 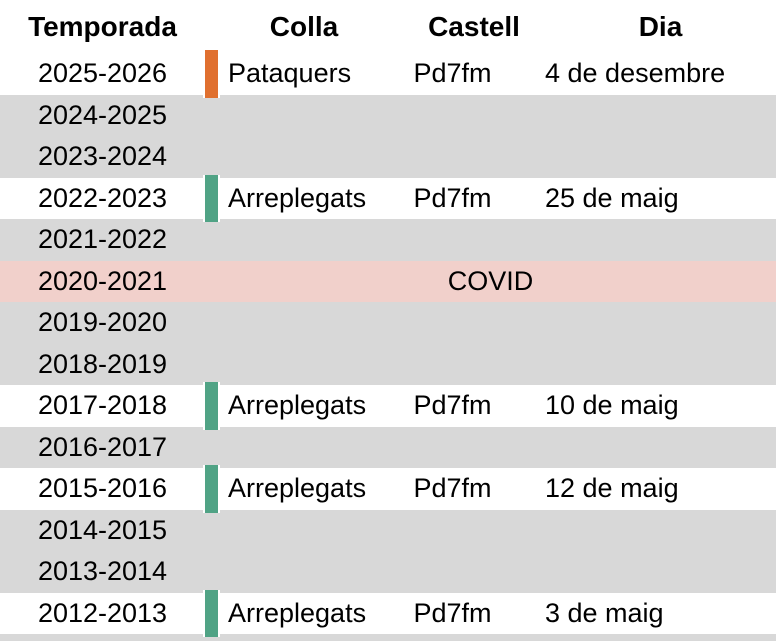 I want to click on season-label: 2017-2018, so click(x=102, y=405).